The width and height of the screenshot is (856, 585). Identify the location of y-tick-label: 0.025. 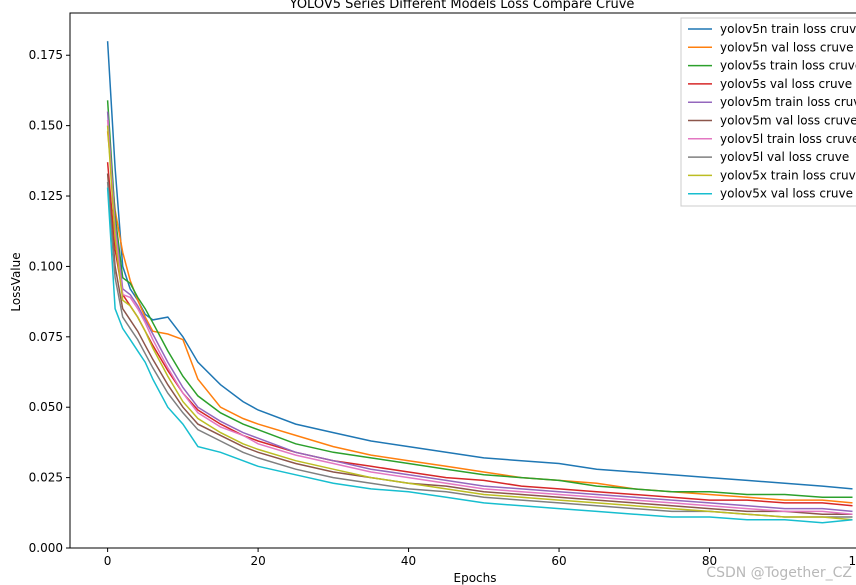
(46, 478).